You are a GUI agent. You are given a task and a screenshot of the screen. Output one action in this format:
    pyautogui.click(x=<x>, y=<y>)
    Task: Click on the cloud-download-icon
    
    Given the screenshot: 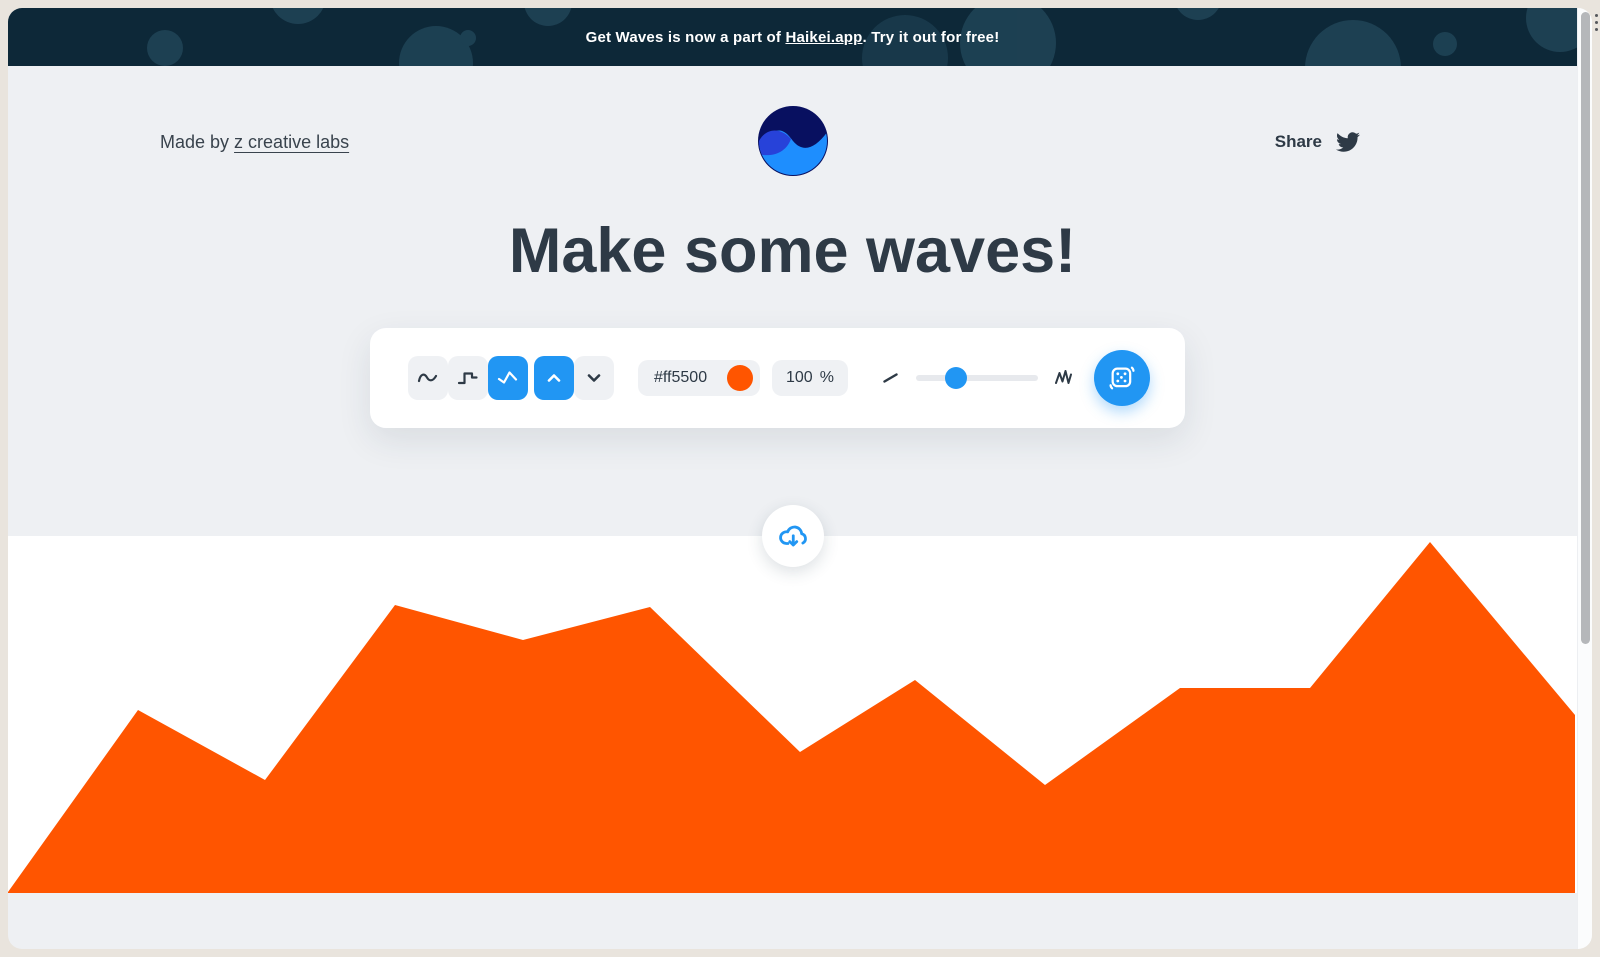 What is the action you would take?
    pyautogui.click(x=792, y=536)
    